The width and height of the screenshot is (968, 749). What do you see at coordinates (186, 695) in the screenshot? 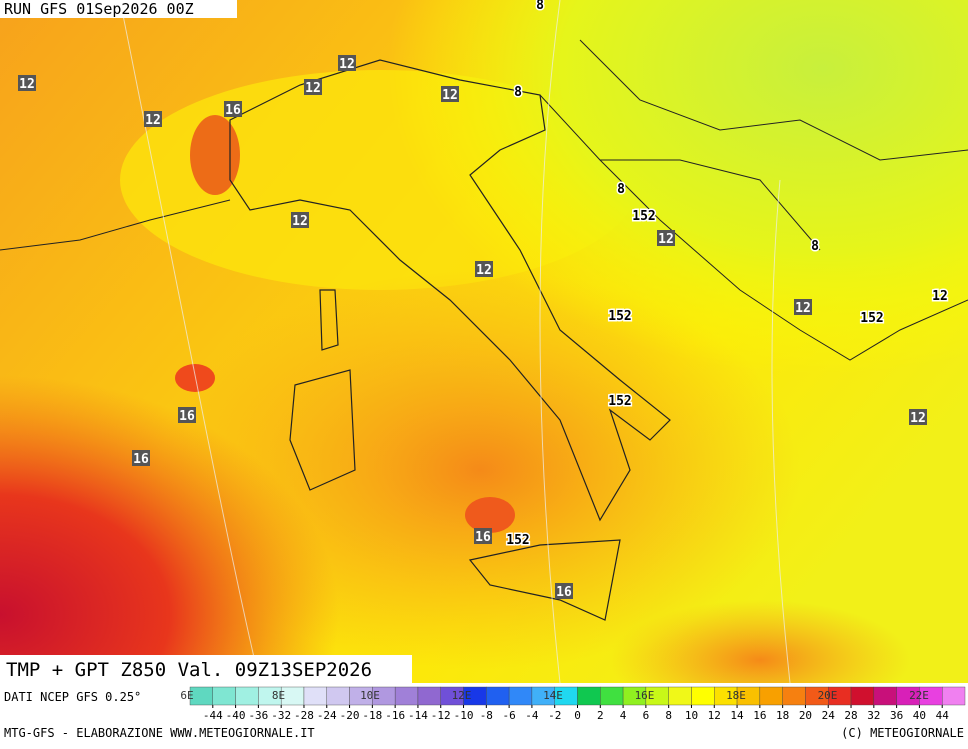
I see `longitude-label: 6E` at bounding box center [186, 695].